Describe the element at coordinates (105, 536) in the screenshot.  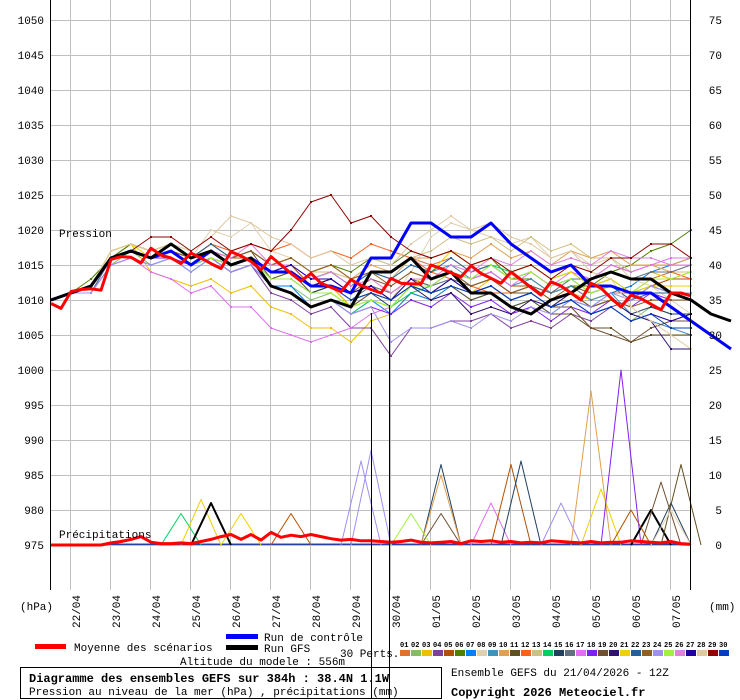
I see `precip-label: Précipitations` at that location.